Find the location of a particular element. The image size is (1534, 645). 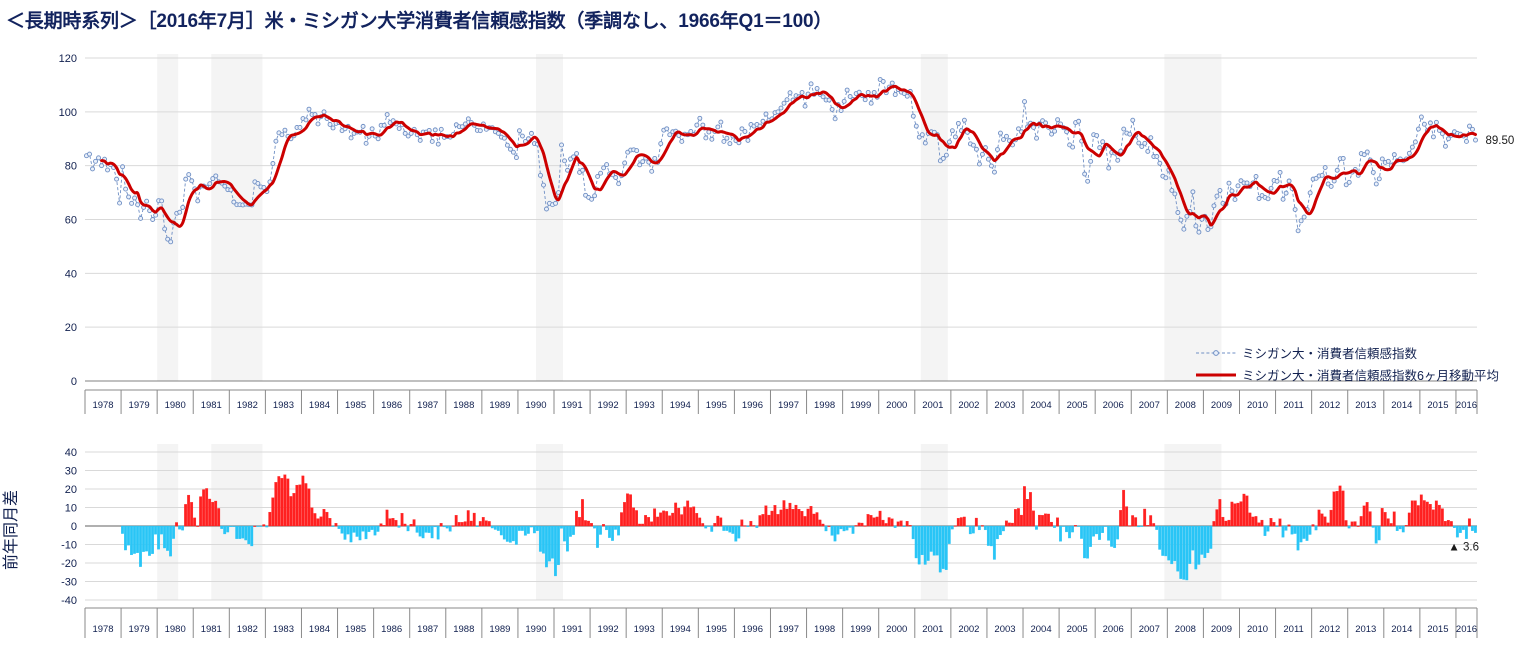

year-label-top: 2007 is located at coordinates (1149, 405).